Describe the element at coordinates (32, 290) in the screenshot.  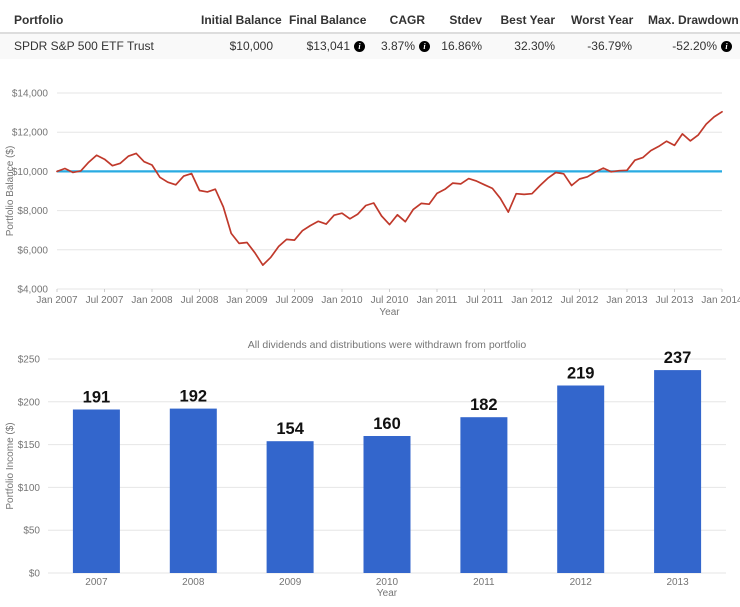
I see `y-tick-label: $4,000` at that location.